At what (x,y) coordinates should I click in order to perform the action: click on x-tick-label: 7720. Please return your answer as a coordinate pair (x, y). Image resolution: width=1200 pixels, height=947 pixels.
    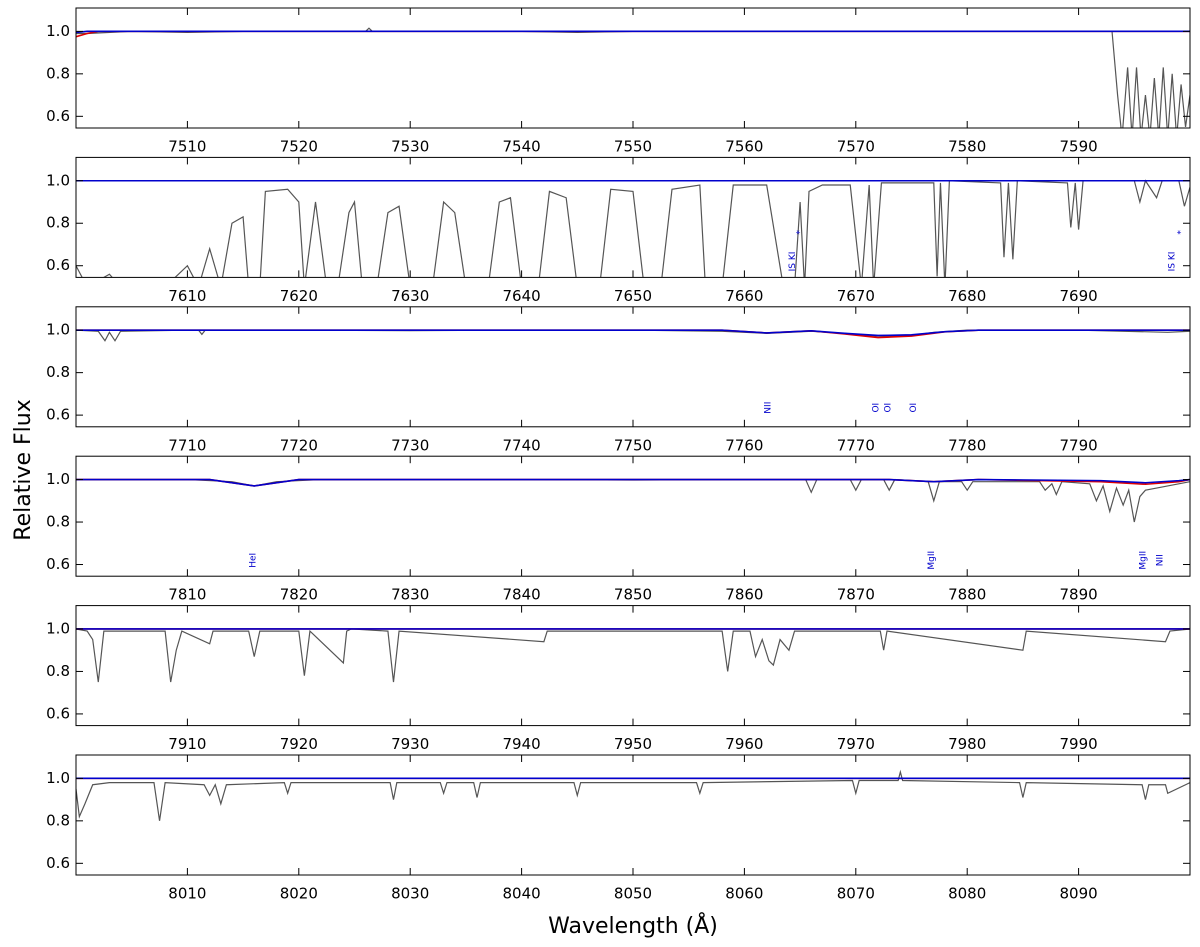
    Looking at the image, I should click on (299, 445).